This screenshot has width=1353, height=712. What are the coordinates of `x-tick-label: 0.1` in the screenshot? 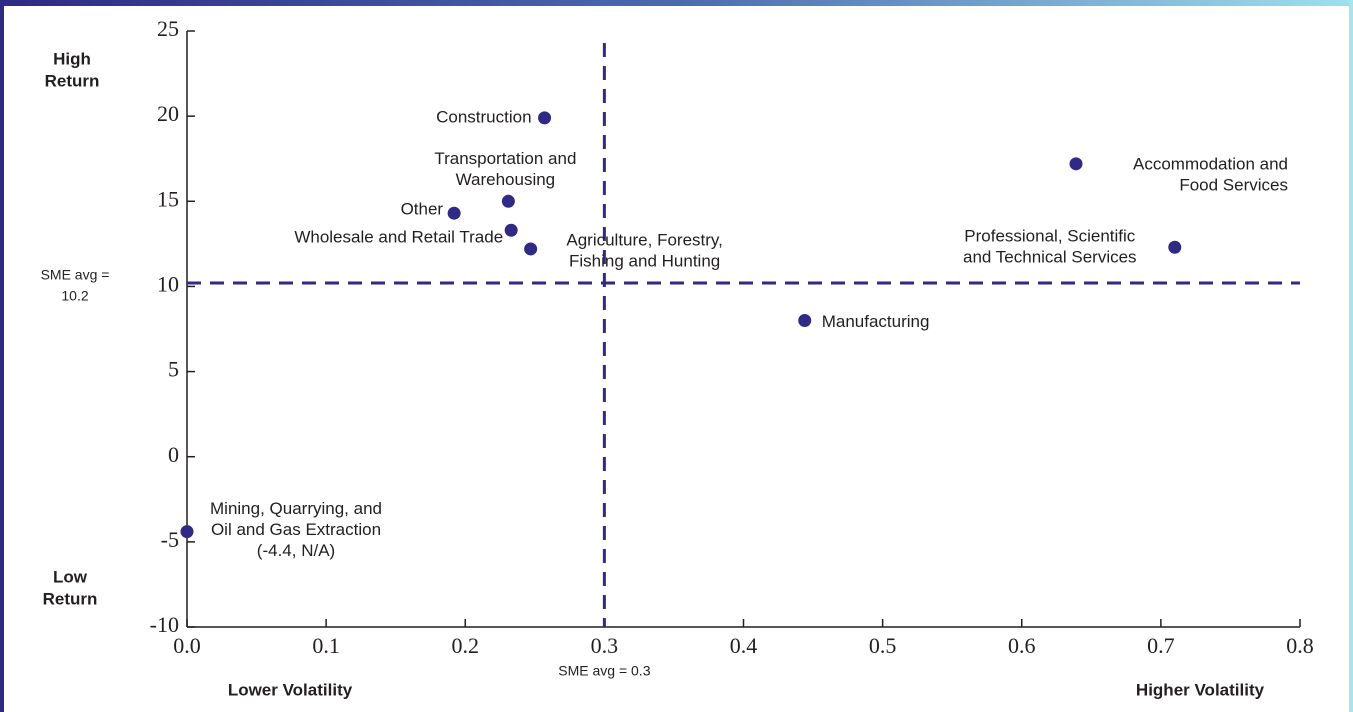 It's located at (326, 645).